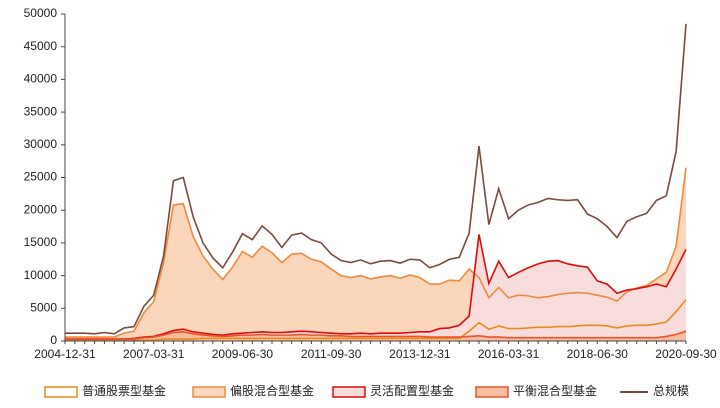  What do you see at coordinates (41, 46) in the screenshot?
I see `y-tick-label: 45000` at bounding box center [41, 46].